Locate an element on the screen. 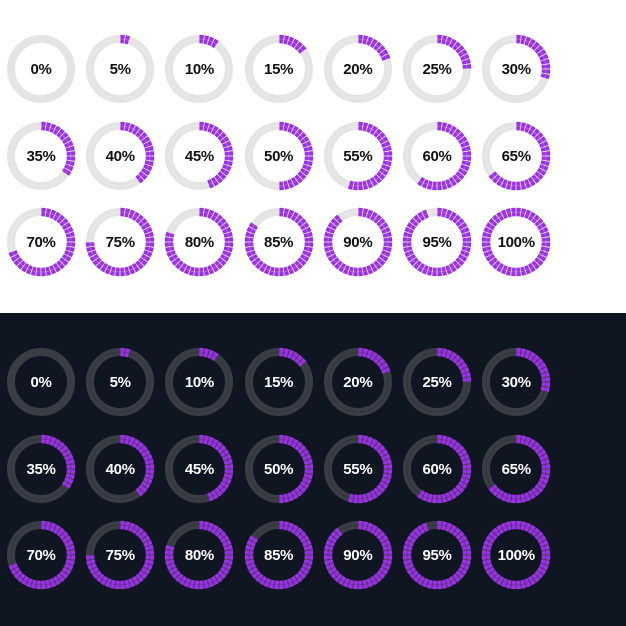  progress-ring: 30% is located at coordinates (516, 381).